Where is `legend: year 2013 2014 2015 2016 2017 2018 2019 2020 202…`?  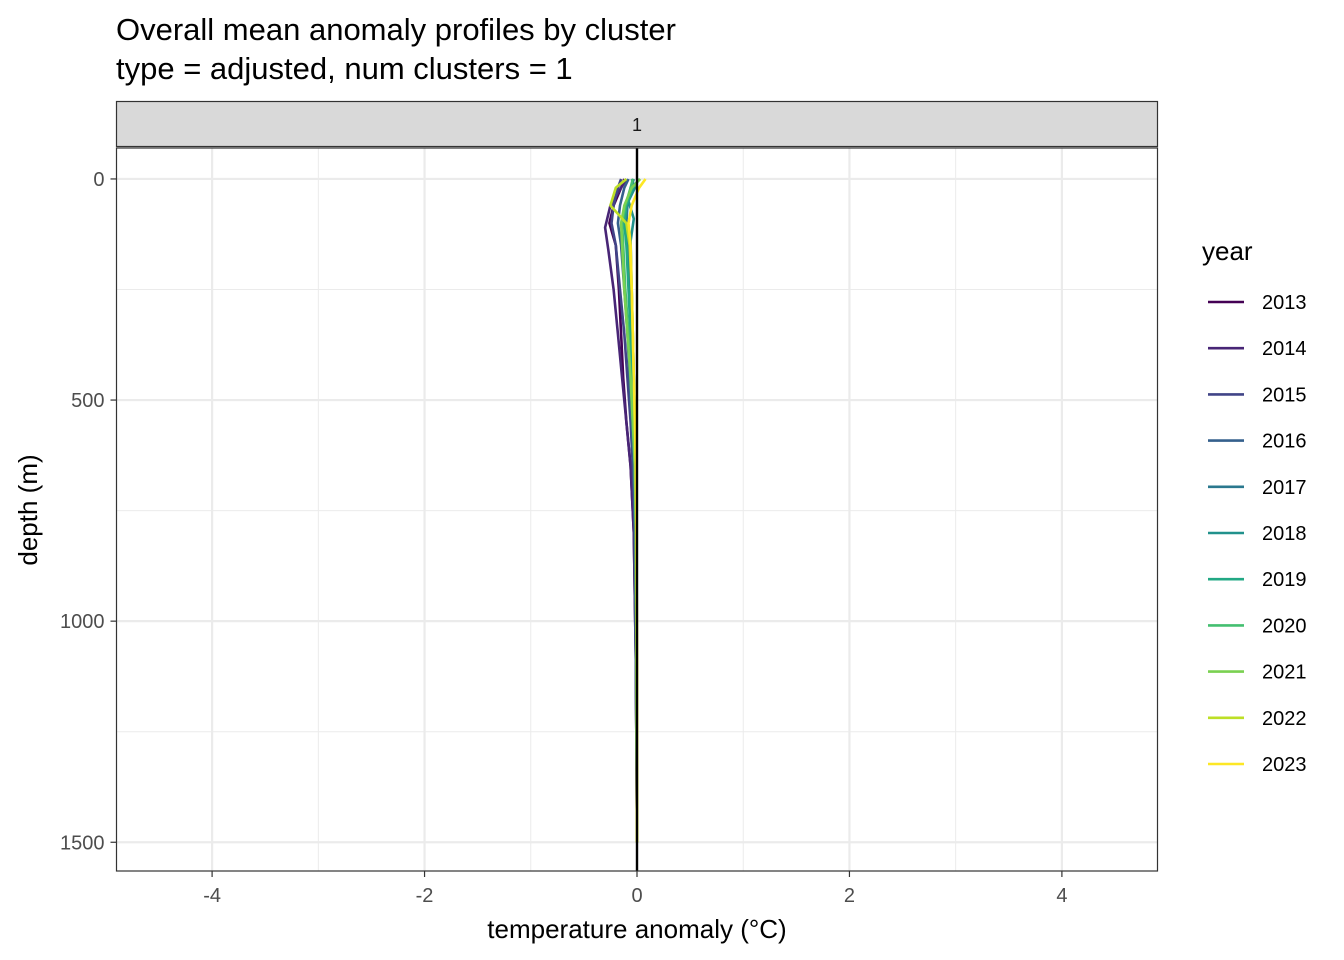 legend: year 2013 2014 2015 2016 2017 2018 2019 2020 202… is located at coordinates (1254, 506).